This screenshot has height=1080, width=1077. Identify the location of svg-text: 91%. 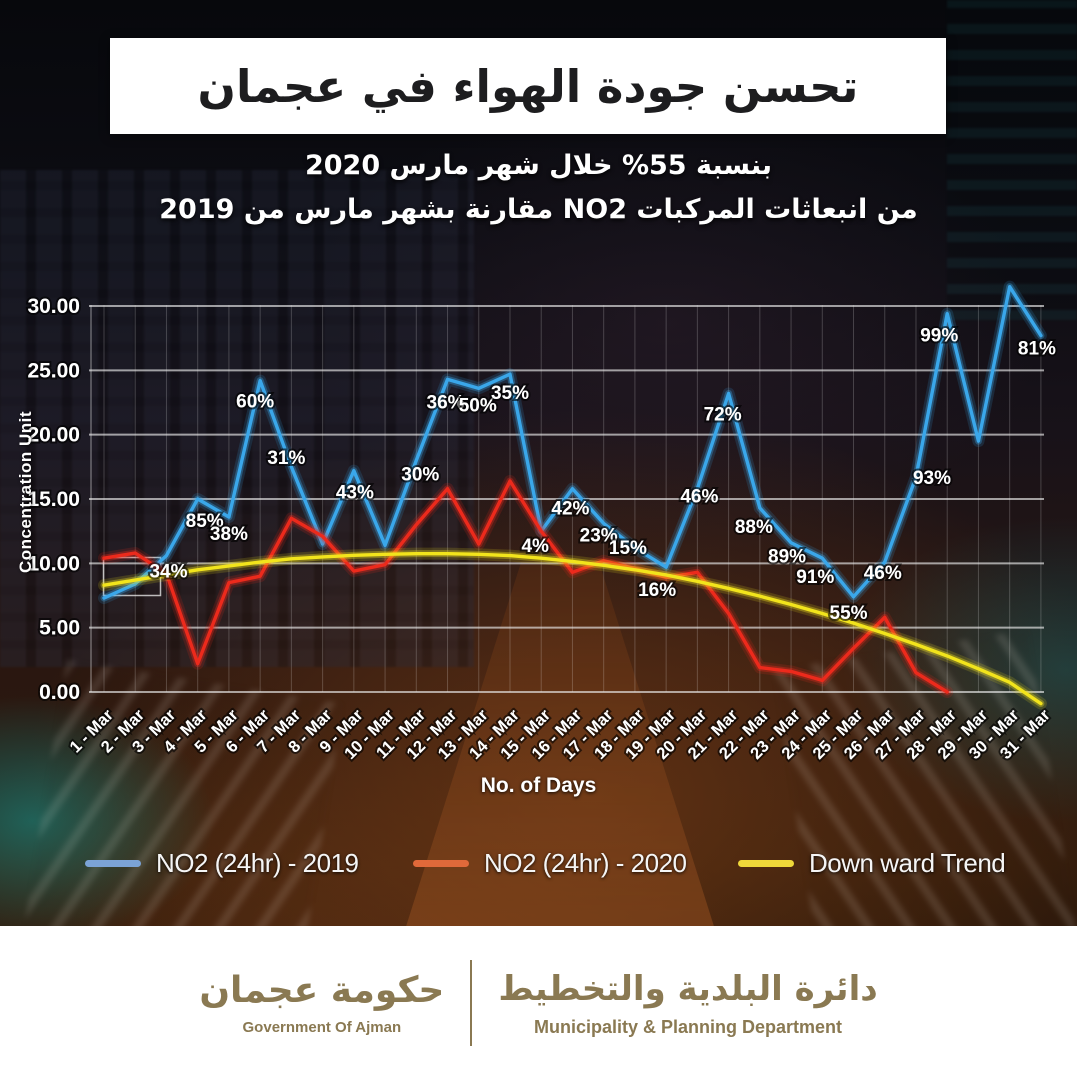
(815, 577).